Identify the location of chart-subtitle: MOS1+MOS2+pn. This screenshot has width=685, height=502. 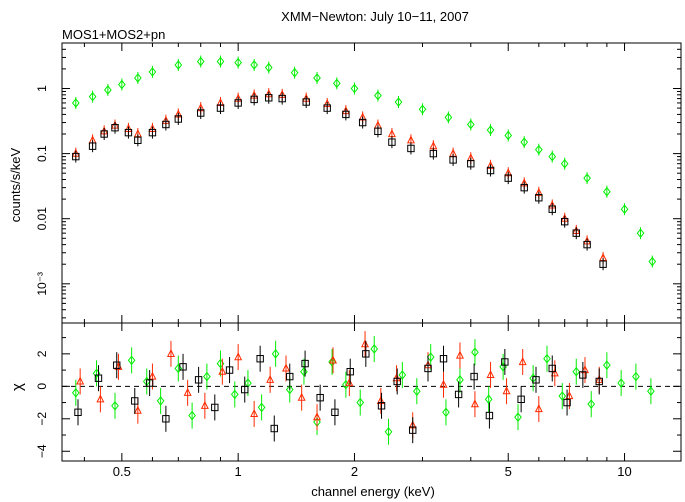
(113, 34).